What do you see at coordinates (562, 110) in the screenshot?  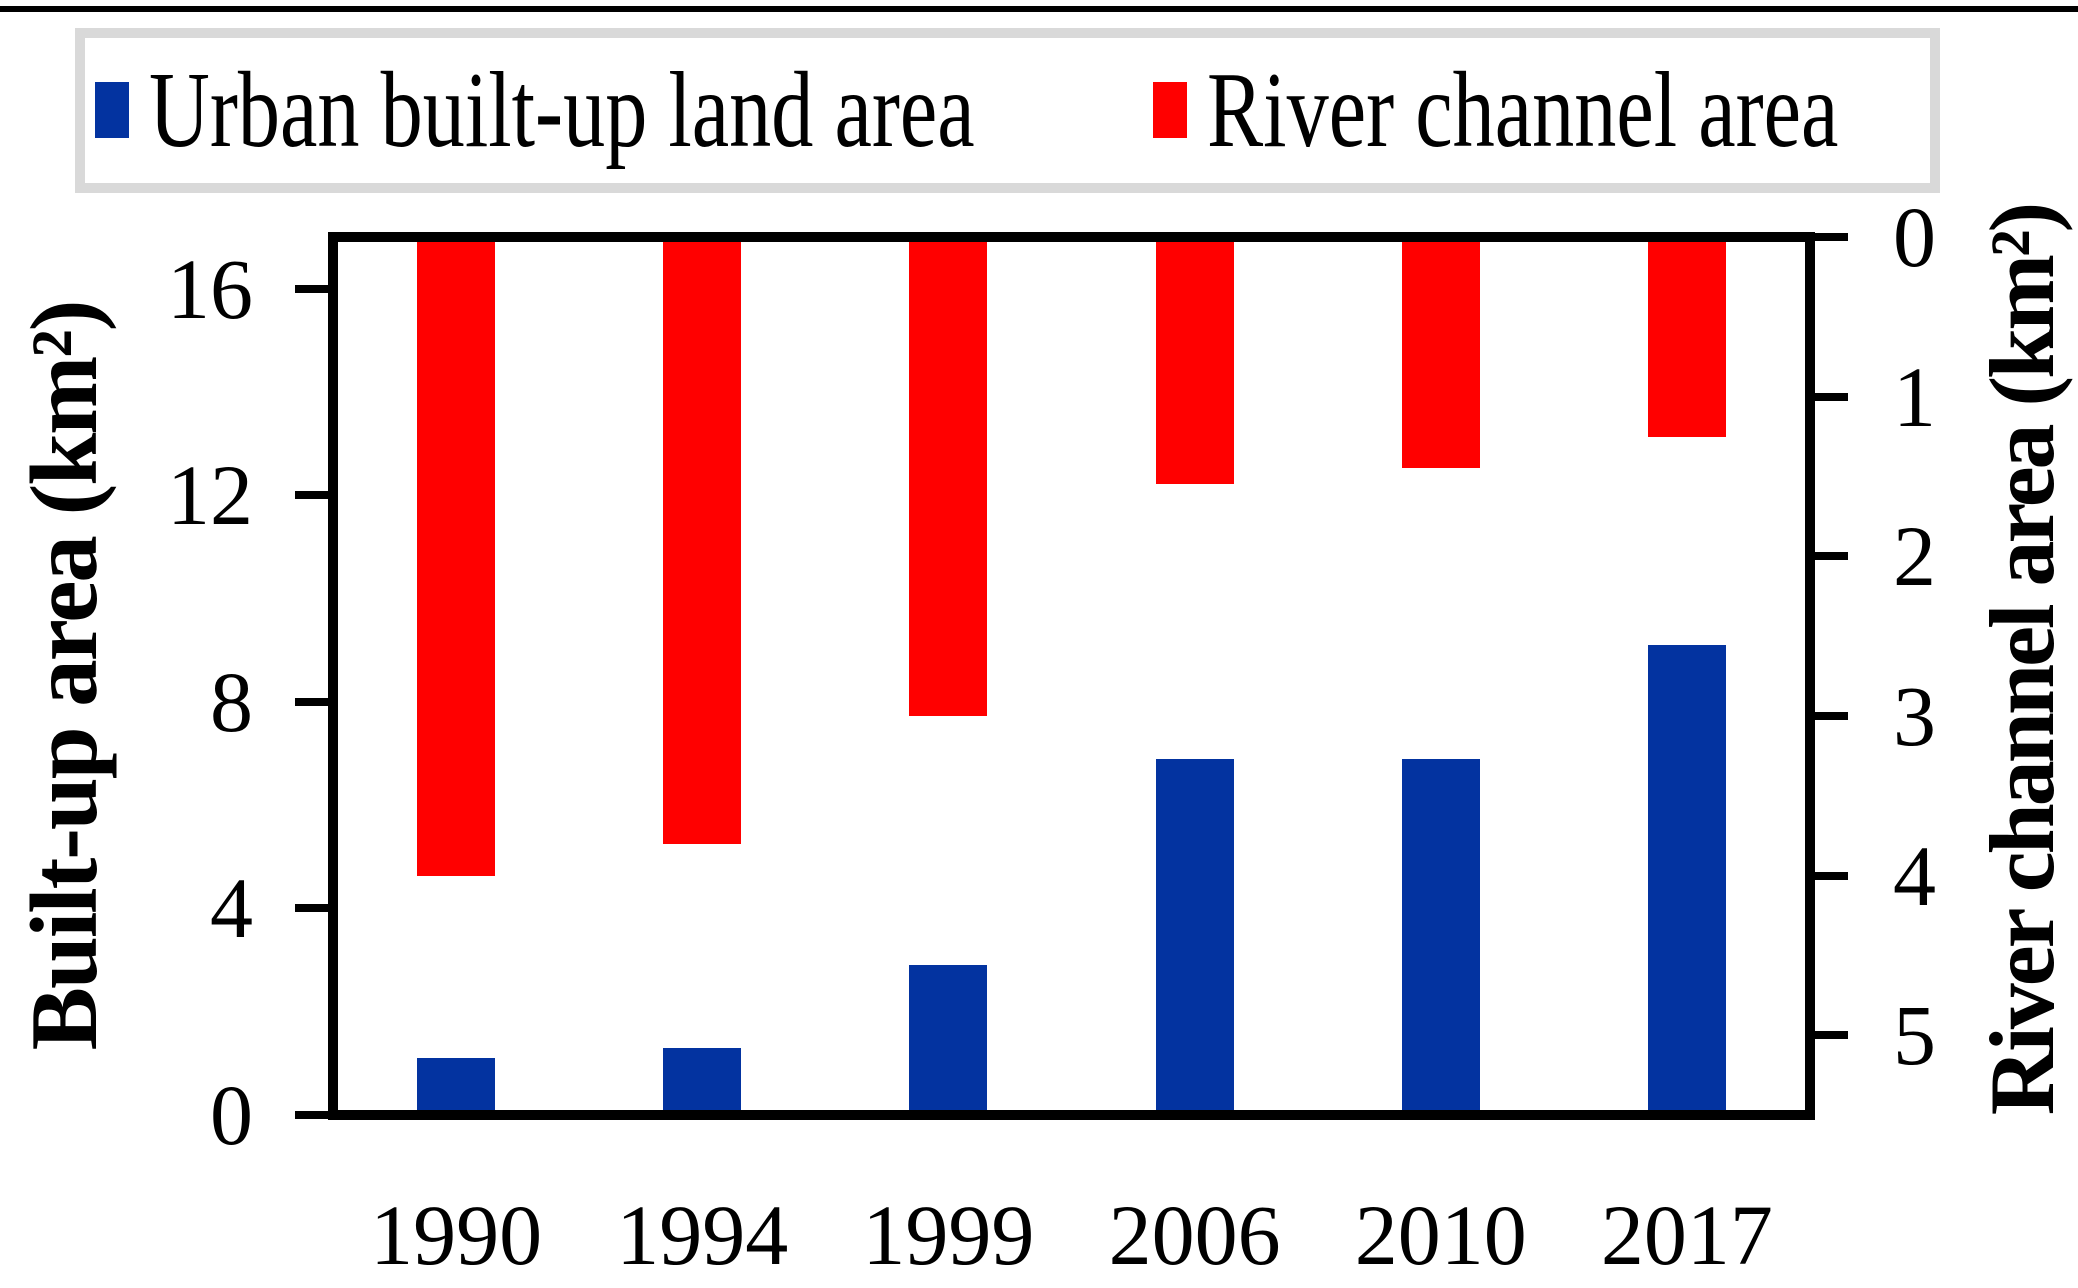 I see `legend-label-urban: Urban built-up land area` at bounding box center [562, 110].